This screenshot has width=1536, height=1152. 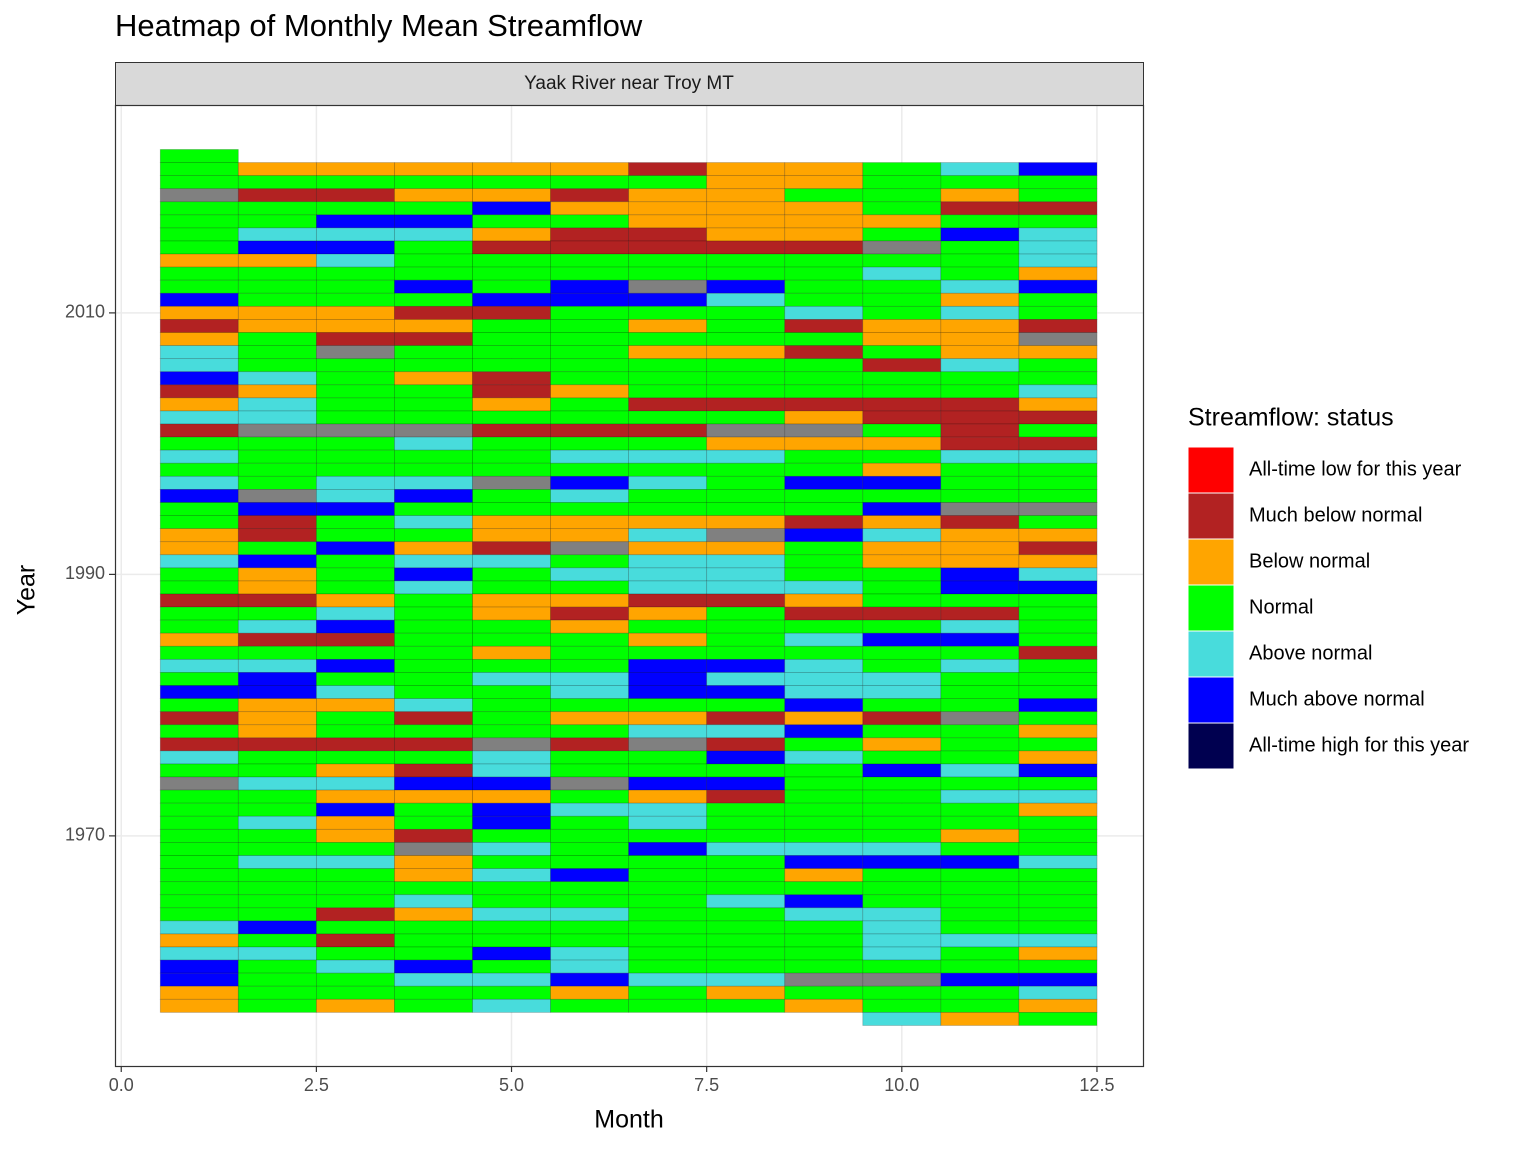 I want to click on y-axis-title: Year, so click(x=27, y=590).